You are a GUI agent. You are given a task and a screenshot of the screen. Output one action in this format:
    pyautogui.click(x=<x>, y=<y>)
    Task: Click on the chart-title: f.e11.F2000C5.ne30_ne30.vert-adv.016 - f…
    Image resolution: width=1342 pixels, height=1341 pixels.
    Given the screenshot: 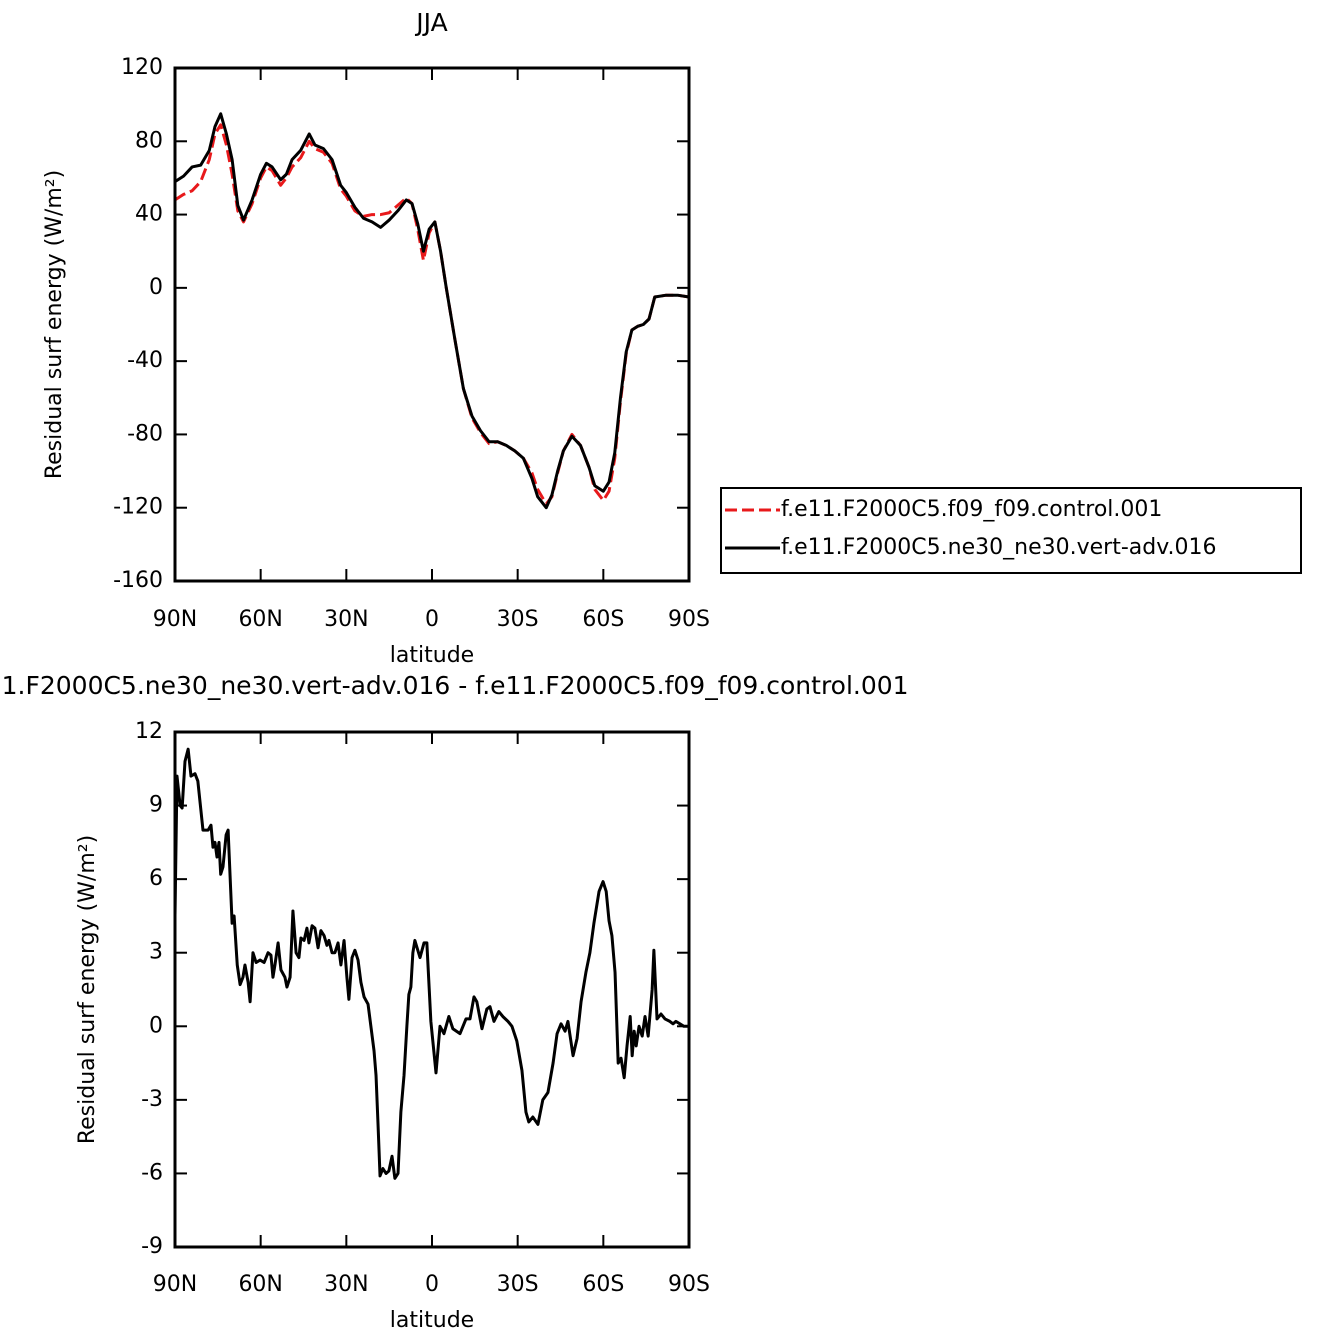 What is the action you would take?
    pyautogui.click(x=454, y=685)
    